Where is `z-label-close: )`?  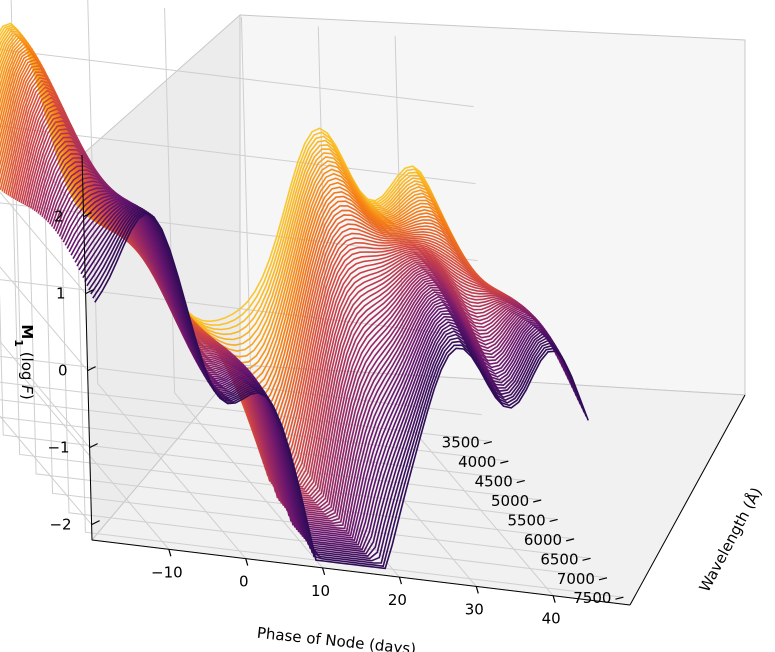
z-label-close: ) is located at coordinates (27, 397).